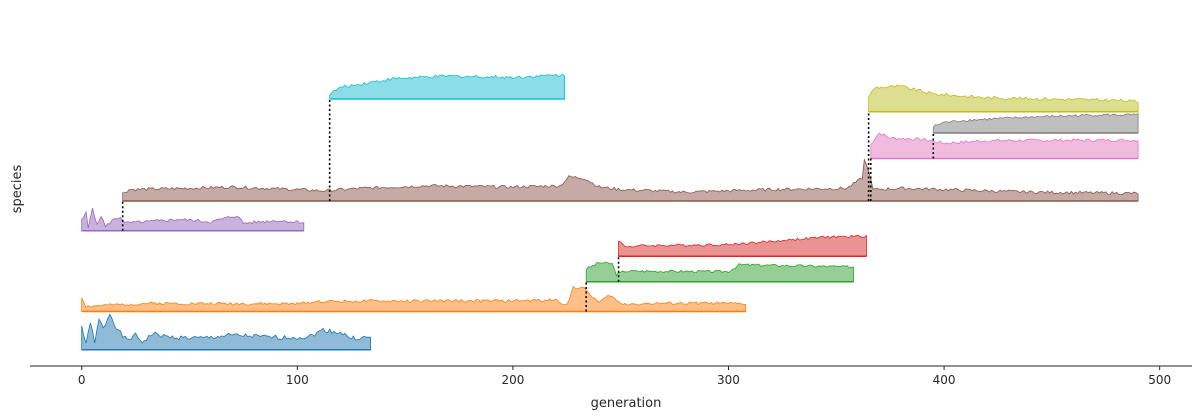  What do you see at coordinates (944, 380) in the screenshot?
I see `x-tick-label-400: 400` at bounding box center [944, 380].